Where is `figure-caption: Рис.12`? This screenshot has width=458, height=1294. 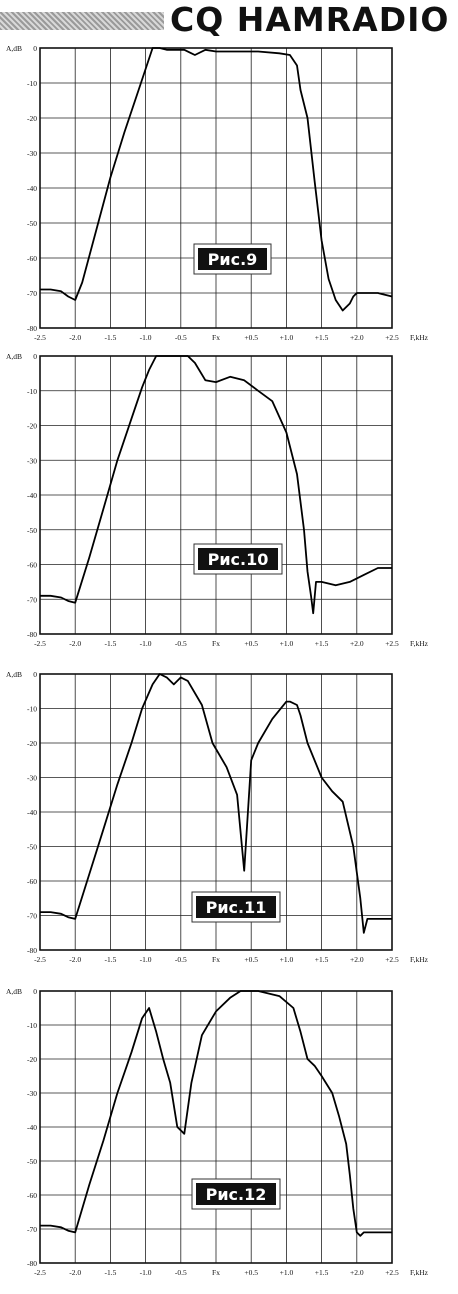
figure-caption: Рис.12 is located at coordinates (236, 1194).